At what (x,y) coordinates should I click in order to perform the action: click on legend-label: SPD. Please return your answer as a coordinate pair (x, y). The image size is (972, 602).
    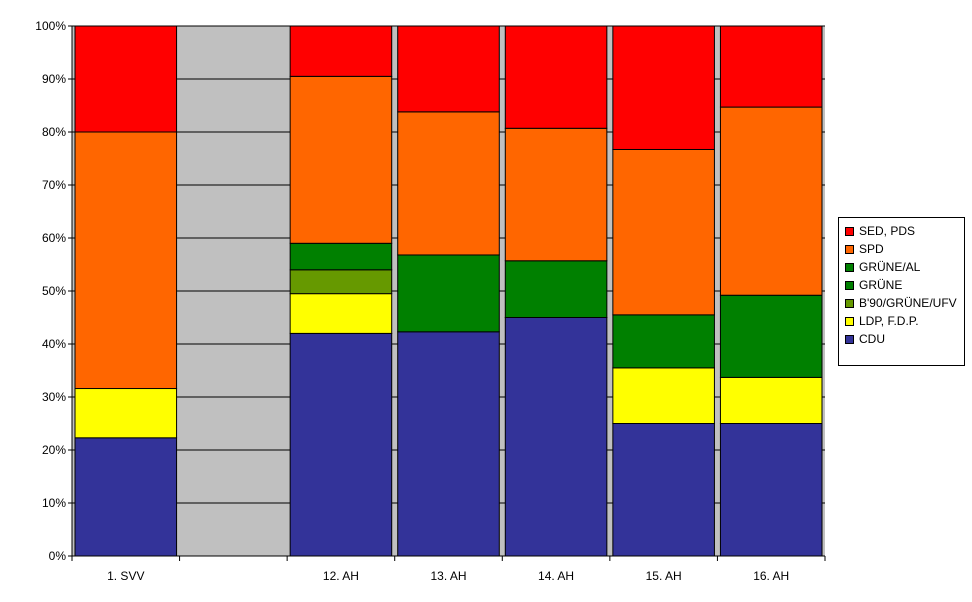
    Looking at the image, I should click on (871, 249).